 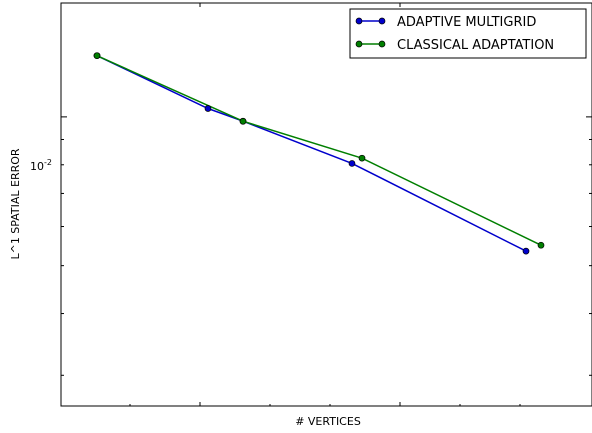 I want to click on legend-label-adaptive-multigrid: ADAPTIVE MULTIGRID, so click(x=466, y=22).